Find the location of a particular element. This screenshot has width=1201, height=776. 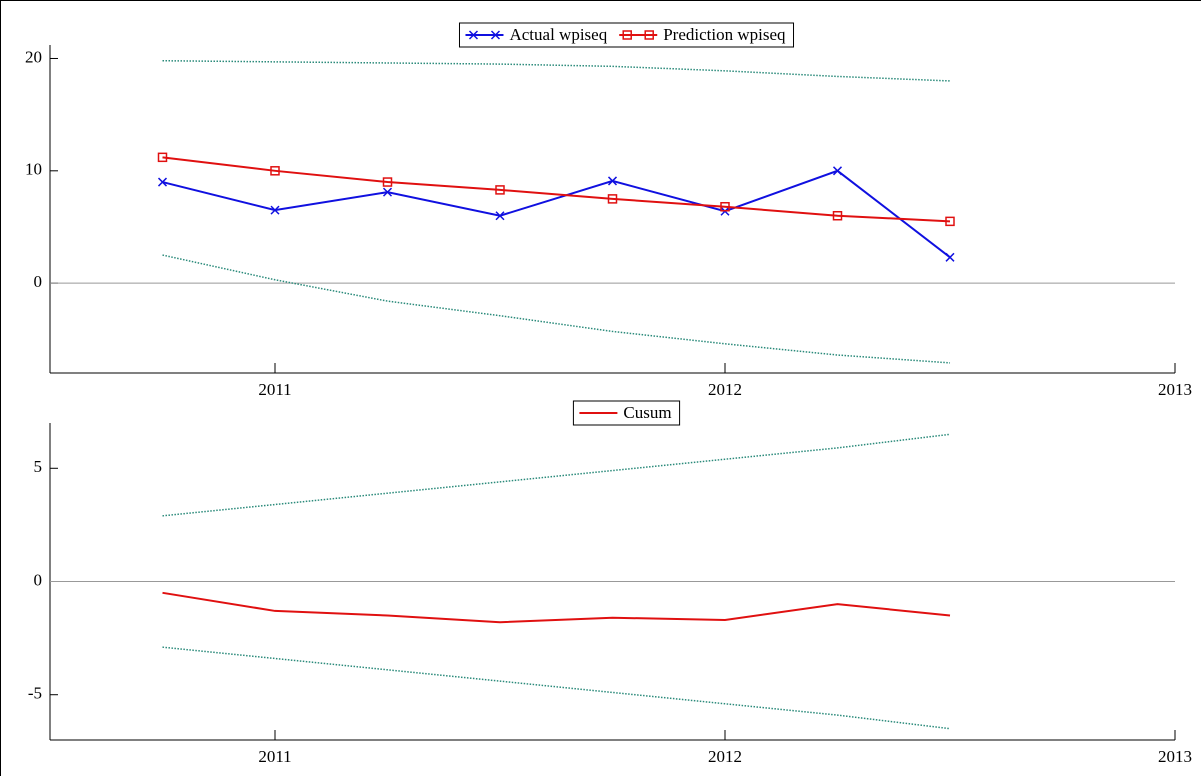

legend-label: Cusum is located at coordinates (647, 412).